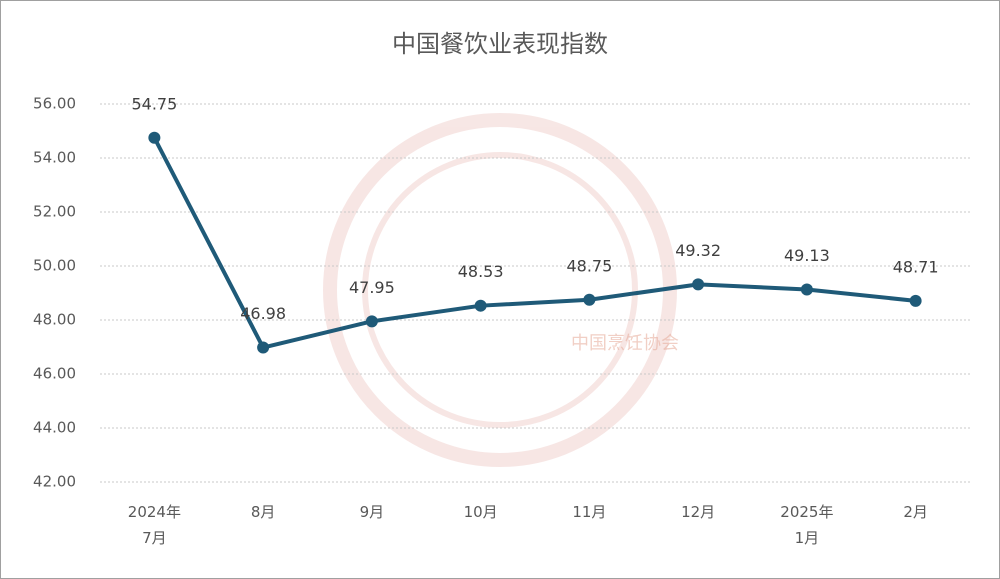 The height and width of the screenshot is (579, 1000). What do you see at coordinates (372, 287) in the screenshot?
I see `data-label: 47.95` at bounding box center [372, 287].